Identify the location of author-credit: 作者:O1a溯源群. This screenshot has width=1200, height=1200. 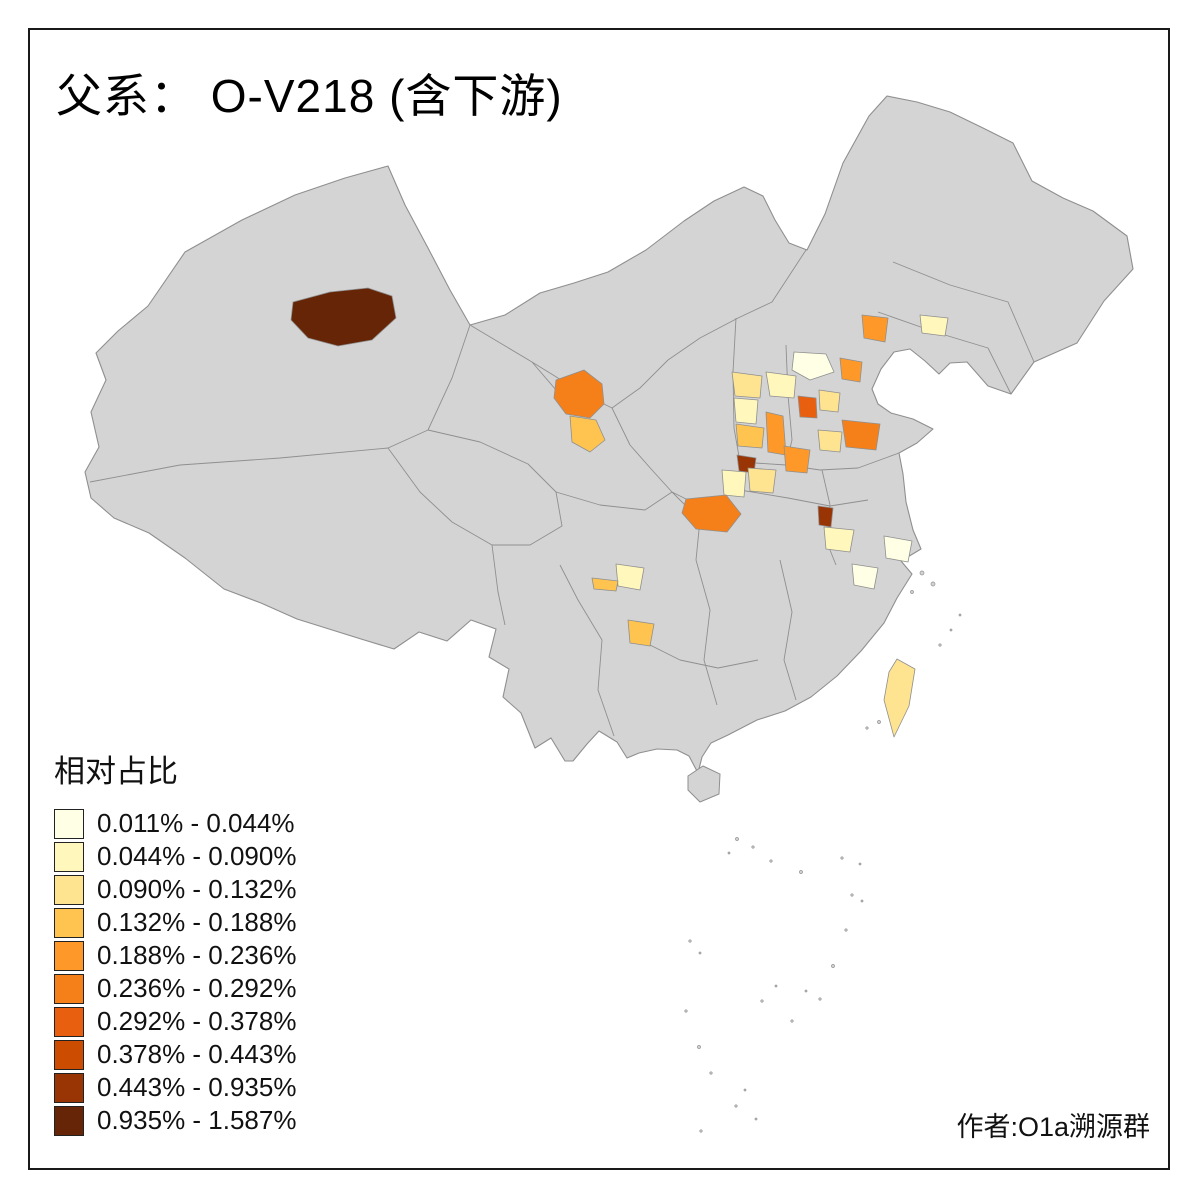
(1053, 1127).